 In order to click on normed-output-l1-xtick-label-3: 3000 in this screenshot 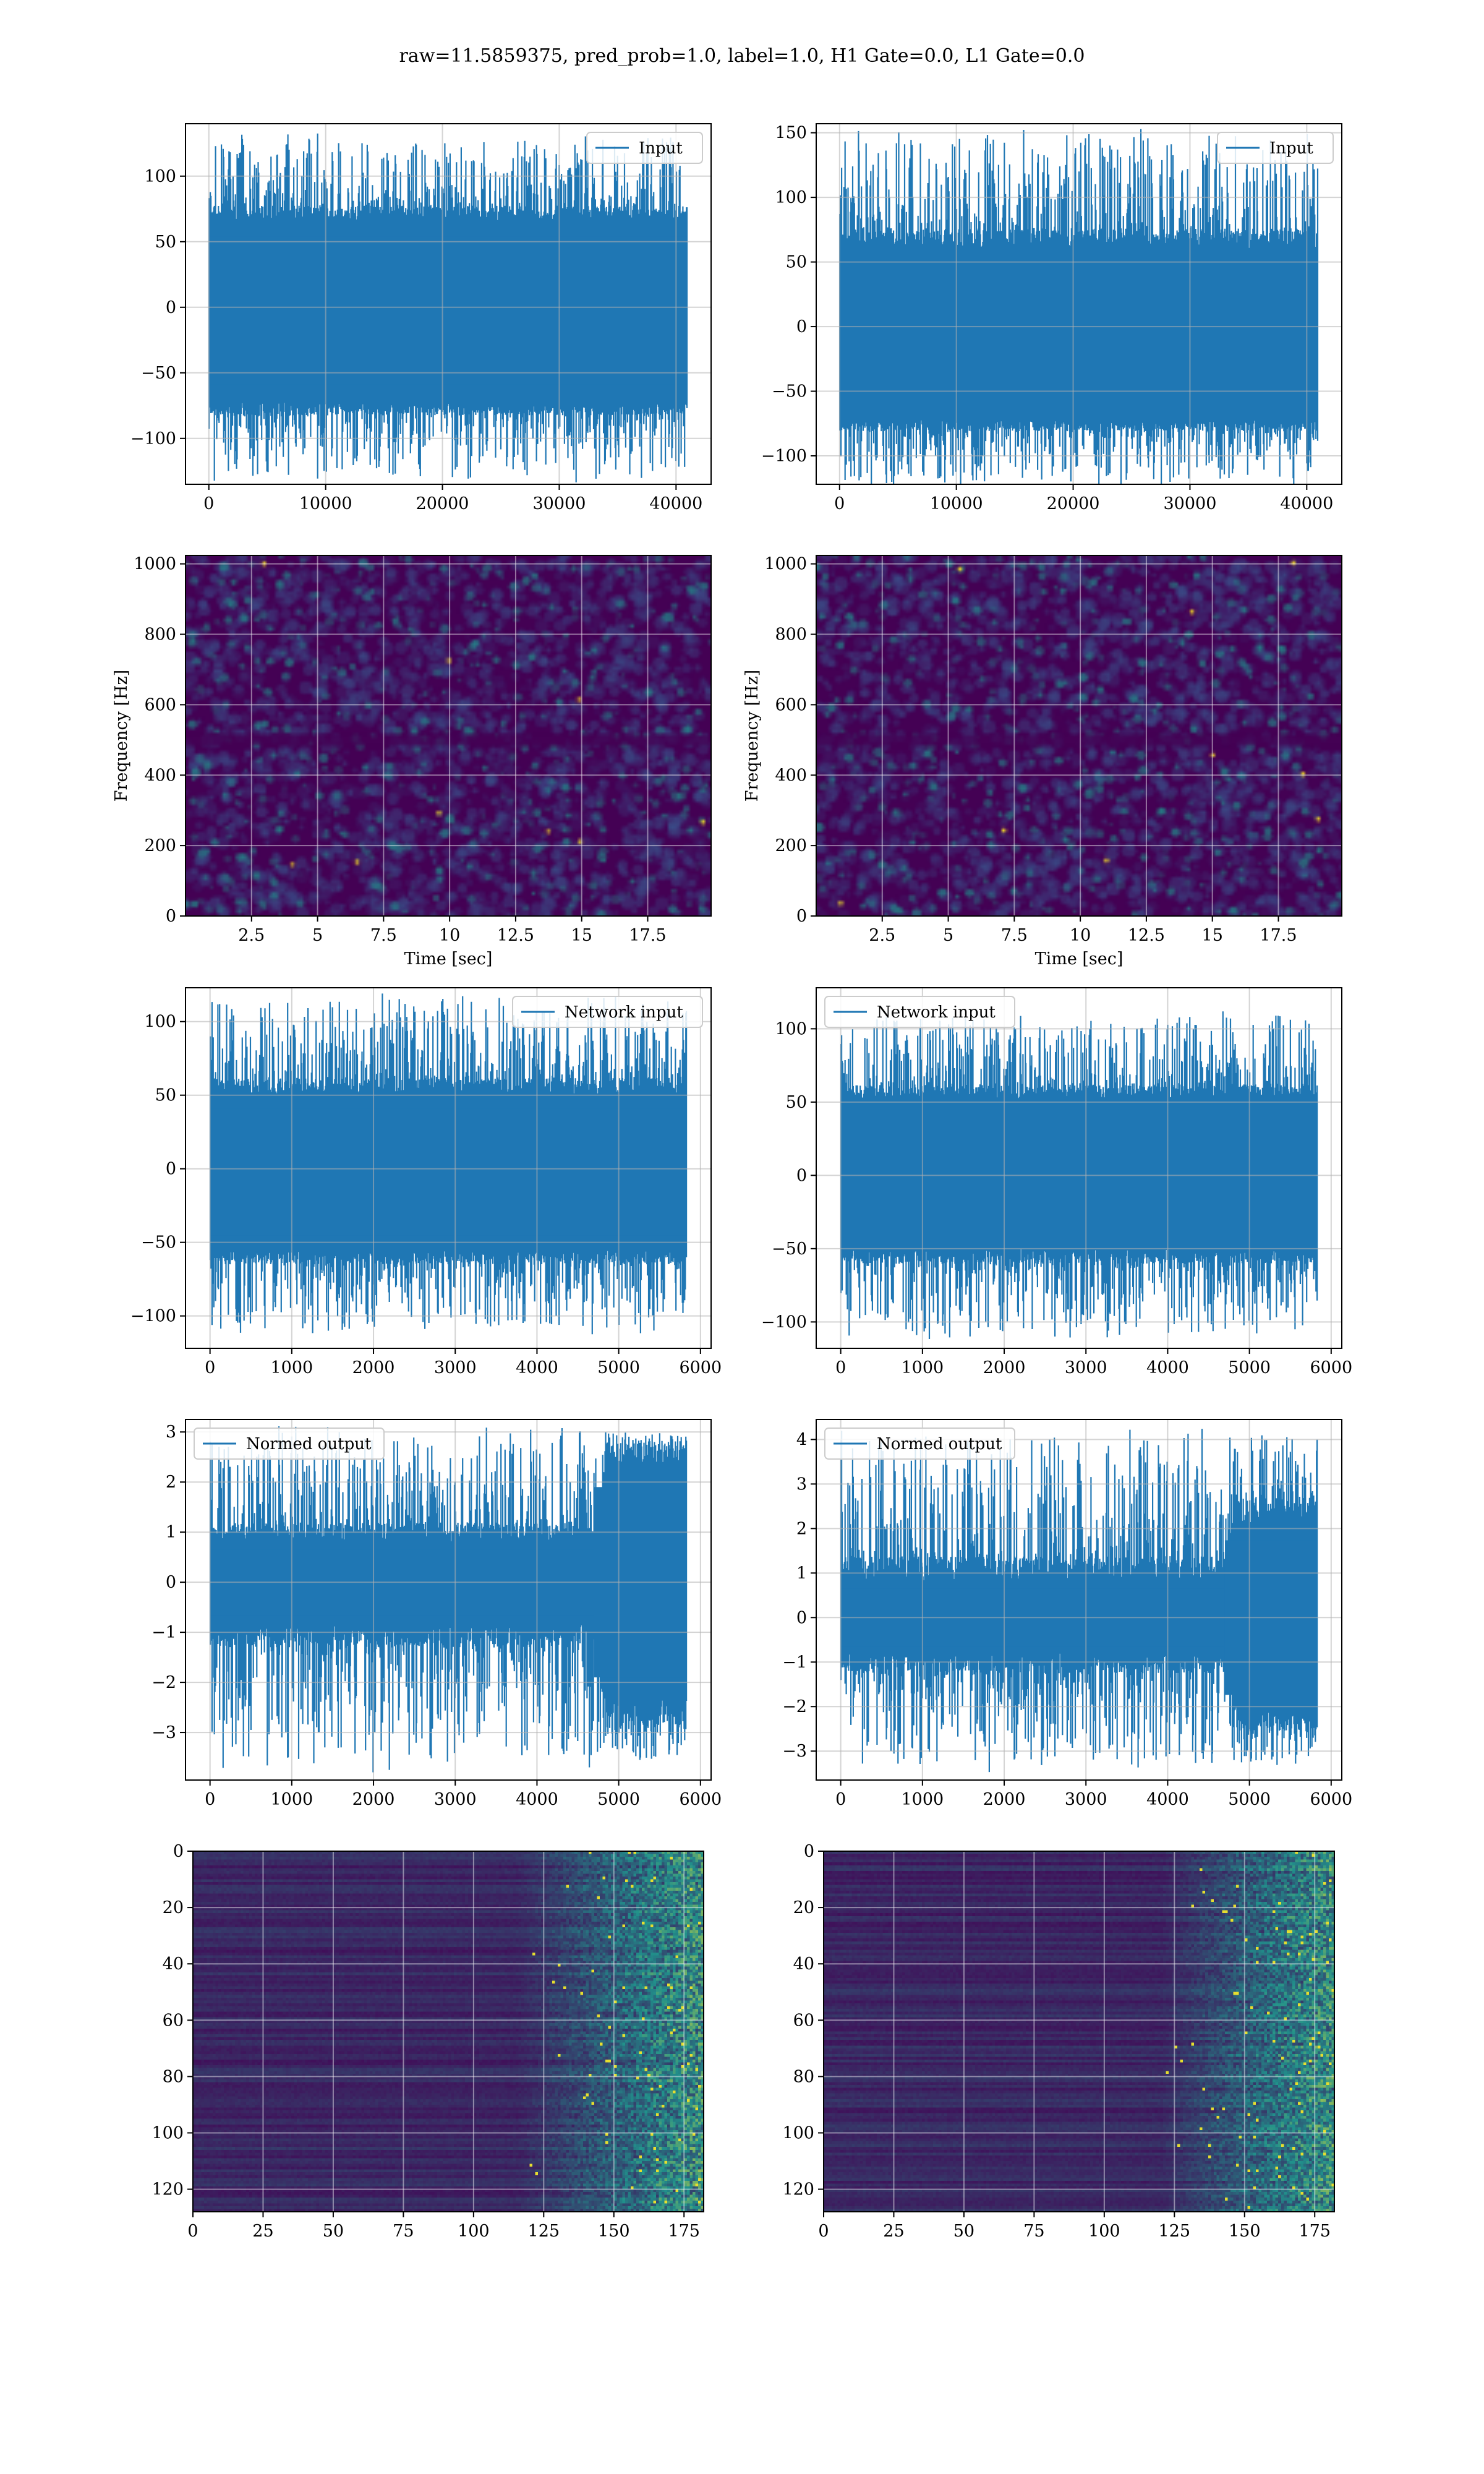, I will do `click(1086, 1799)`.